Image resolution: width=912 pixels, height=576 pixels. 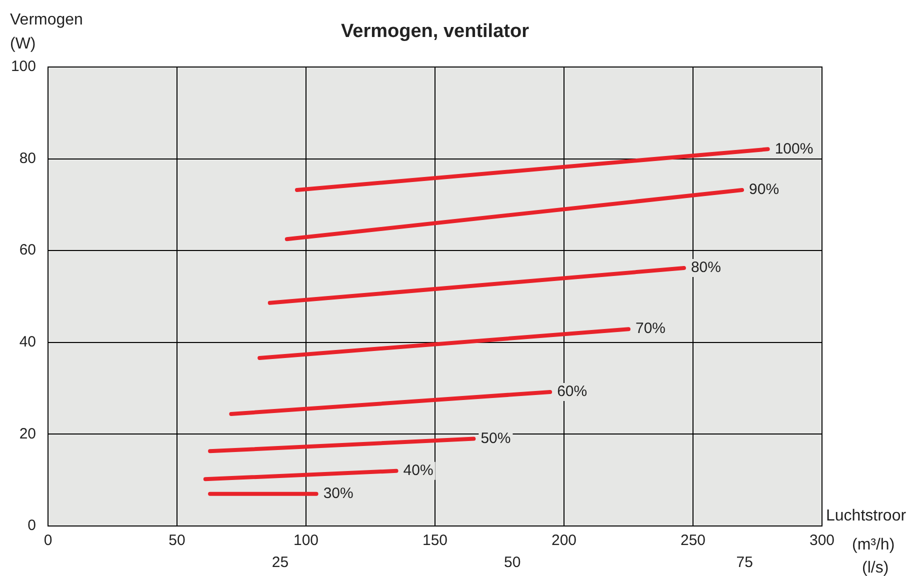 I want to click on y-tick-label: 60, so click(x=27, y=250).